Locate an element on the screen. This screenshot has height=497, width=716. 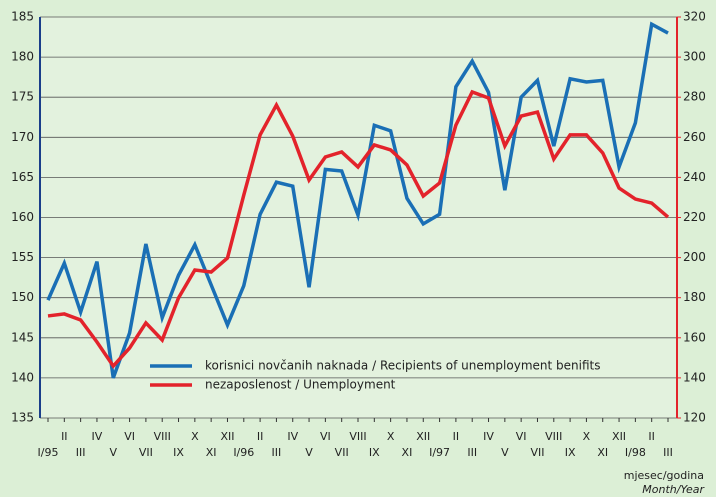
y2-tick-label: 140 is located at coordinates (694, 377).